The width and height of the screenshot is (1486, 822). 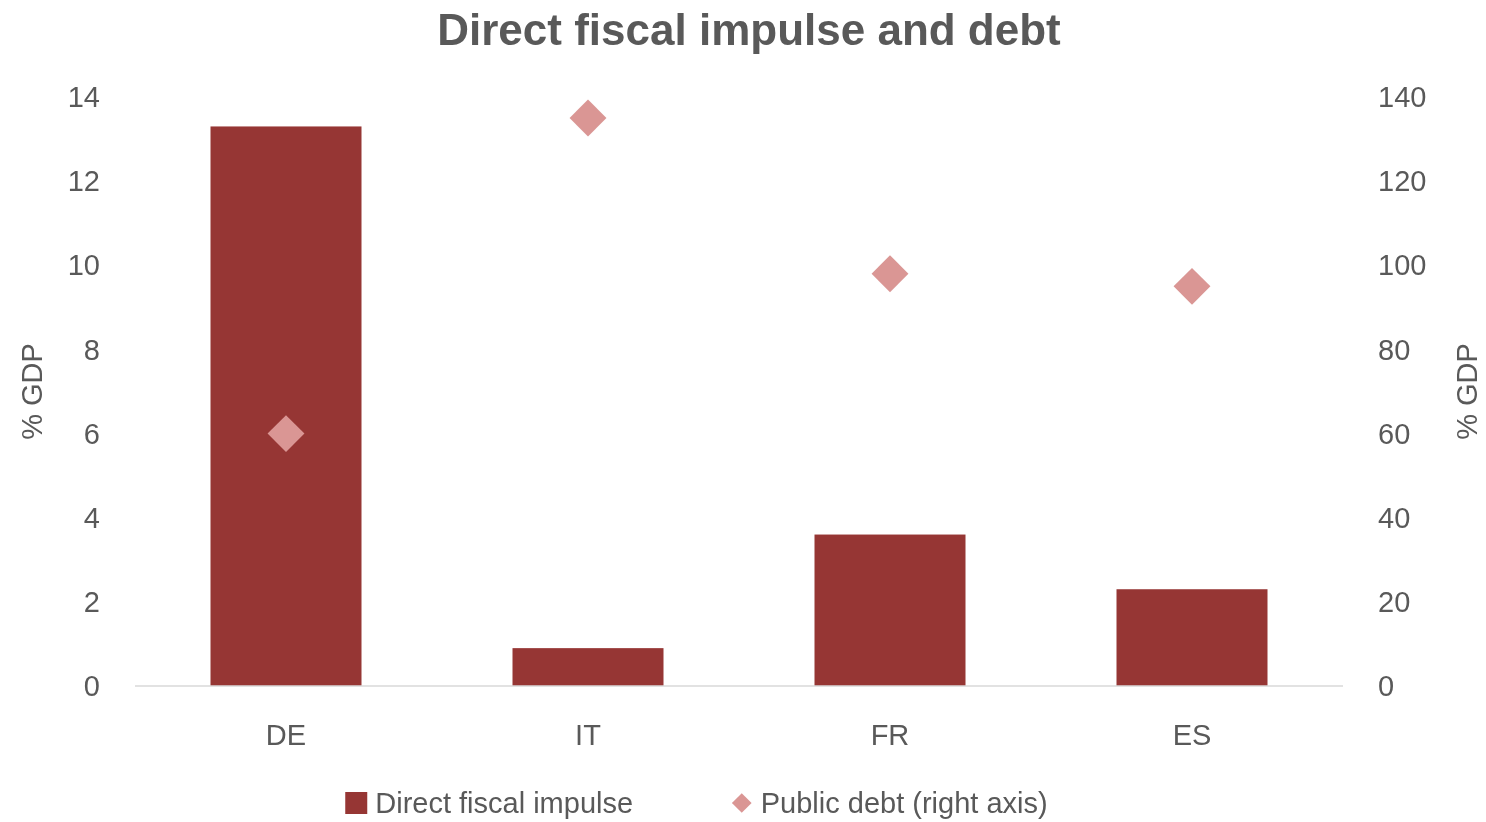 I want to click on legend-label: Direct fiscal impulse, so click(x=504, y=803).